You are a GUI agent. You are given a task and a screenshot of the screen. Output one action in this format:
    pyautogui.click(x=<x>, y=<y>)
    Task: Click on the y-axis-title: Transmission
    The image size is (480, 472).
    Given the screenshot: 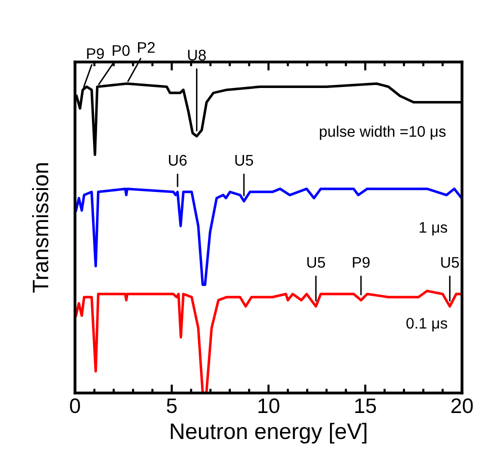 What is the action you would take?
    pyautogui.click(x=40, y=228)
    